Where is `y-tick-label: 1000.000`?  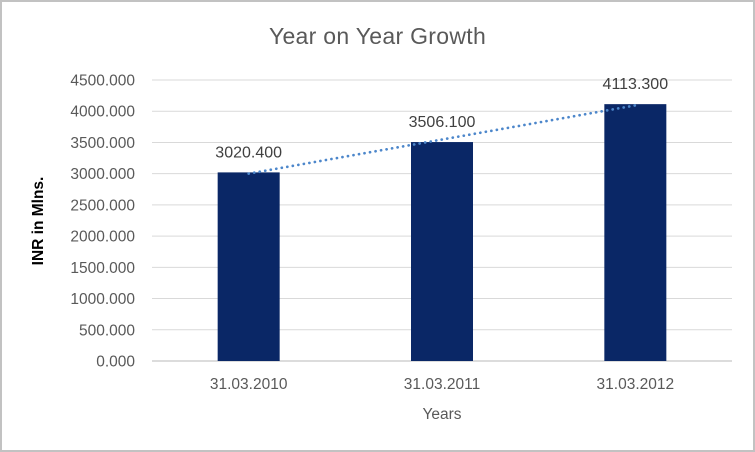
y-tick-label: 1000.000 is located at coordinates (102, 299).